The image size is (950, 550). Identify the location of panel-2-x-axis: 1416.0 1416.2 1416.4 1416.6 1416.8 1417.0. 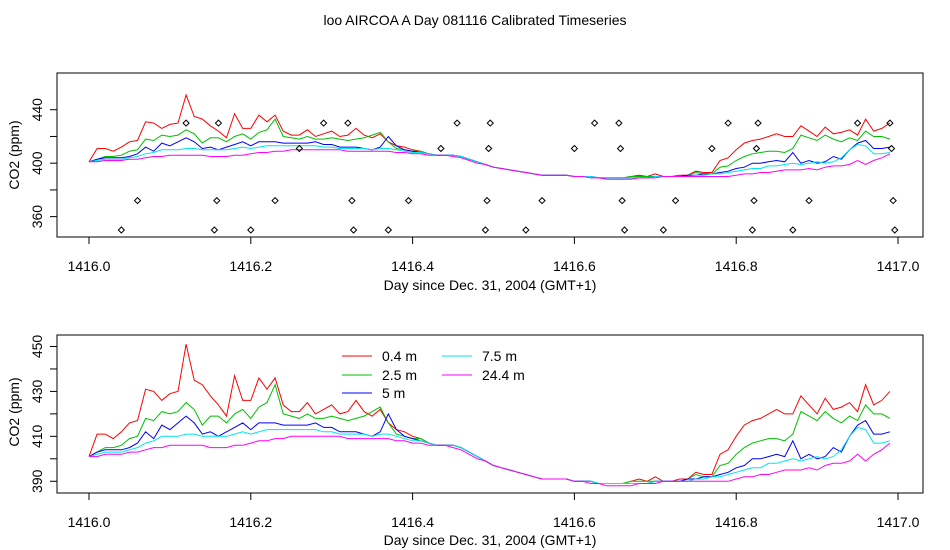
(494, 511).